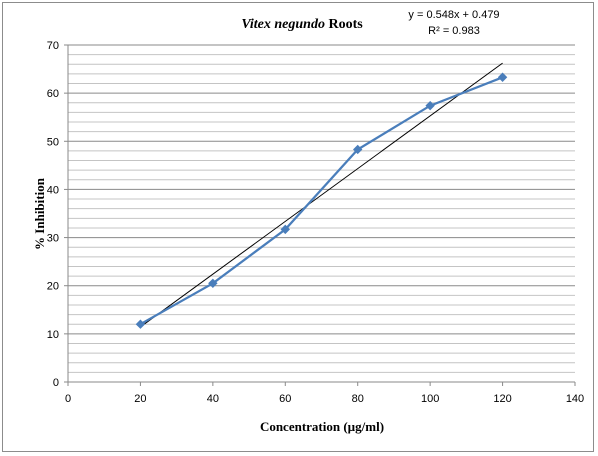 This screenshot has height=456, width=598. I want to click on x-tick-label: 0, so click(68, 399).